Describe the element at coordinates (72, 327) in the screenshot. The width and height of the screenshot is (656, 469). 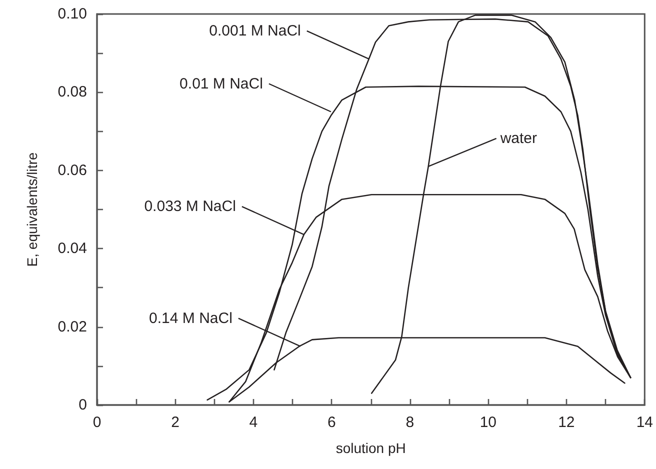
I see `y-tick-label: 0.02` at that location.